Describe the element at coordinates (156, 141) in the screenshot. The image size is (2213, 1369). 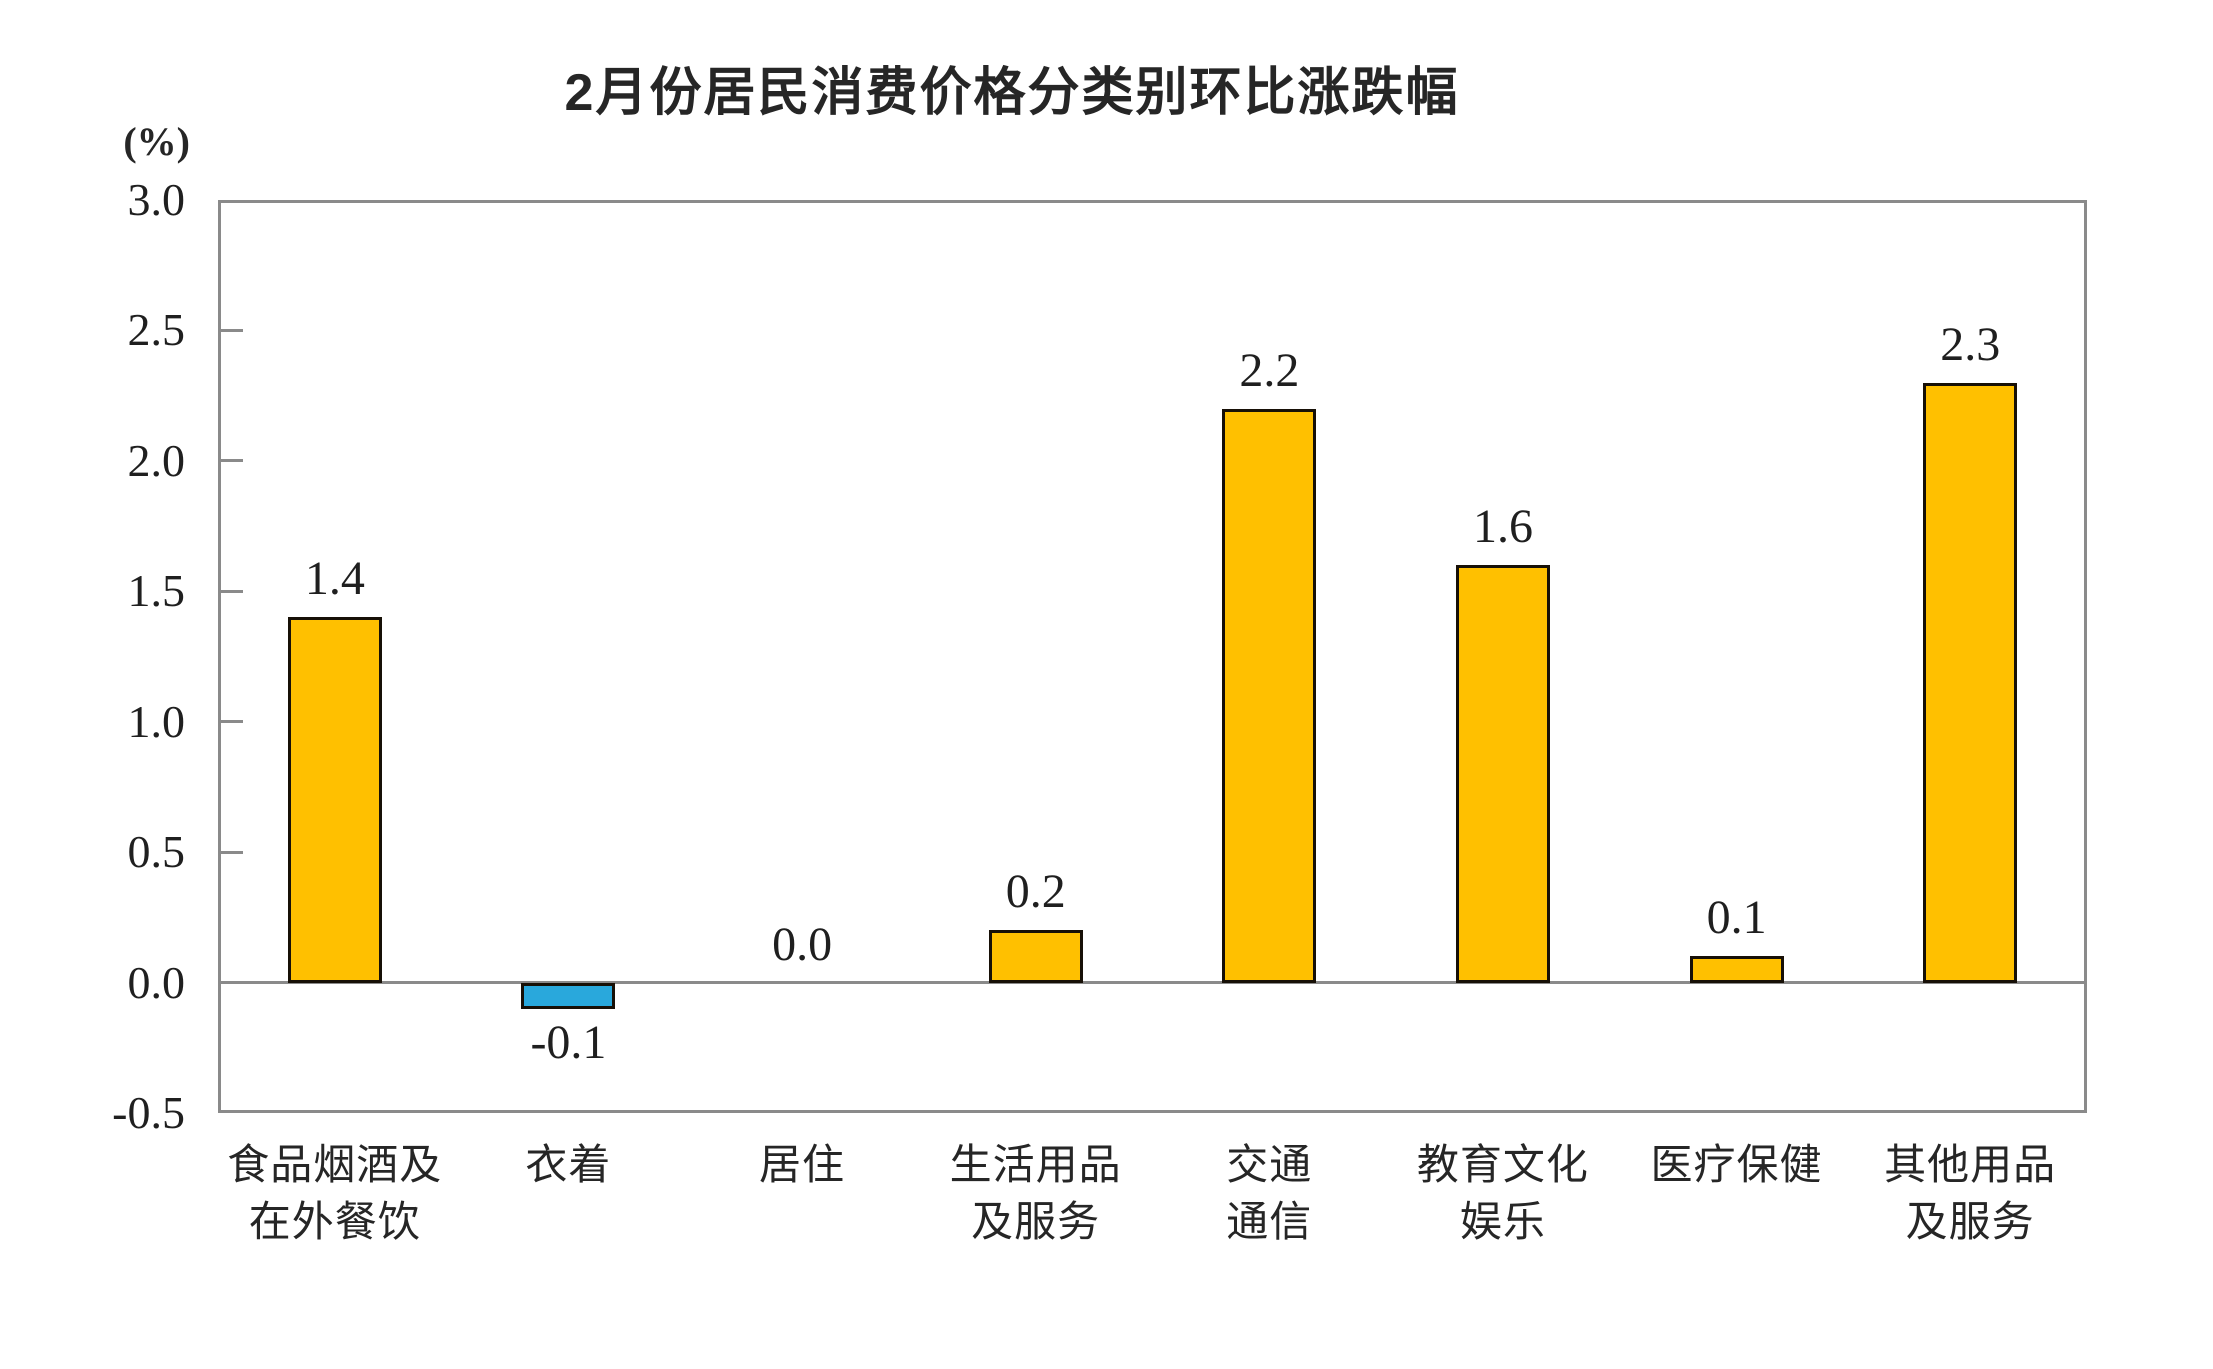
I see `y-axis-unit-label: (%)` at that location.